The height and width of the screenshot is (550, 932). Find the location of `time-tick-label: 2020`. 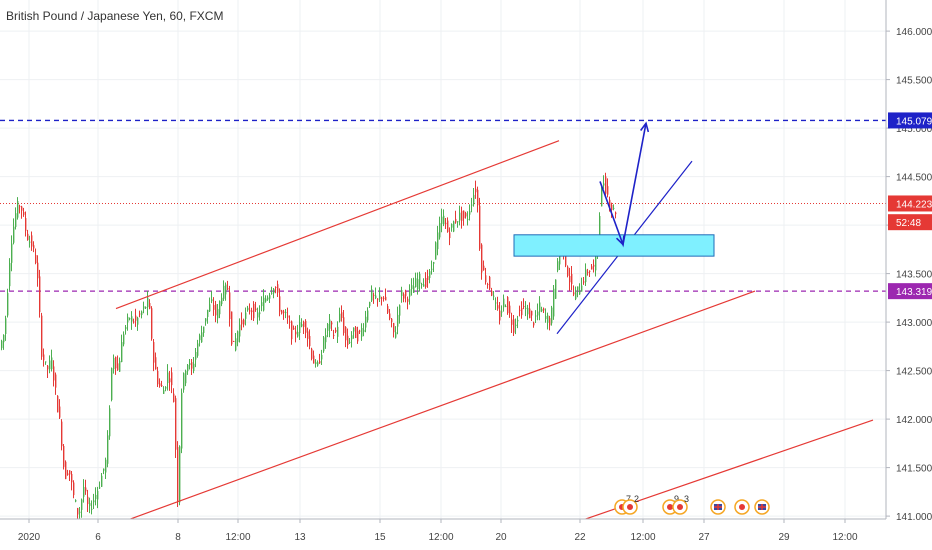

time-tick-label: 2020 is located at coordinates (29, 537).